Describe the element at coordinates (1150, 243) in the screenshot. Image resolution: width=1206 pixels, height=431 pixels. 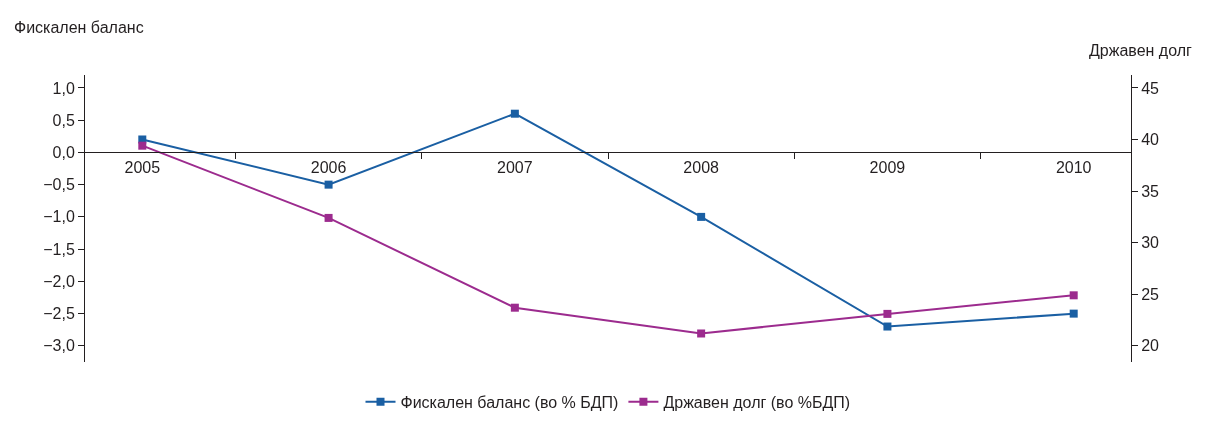
I see `y2-tick-label: 30` at that location.